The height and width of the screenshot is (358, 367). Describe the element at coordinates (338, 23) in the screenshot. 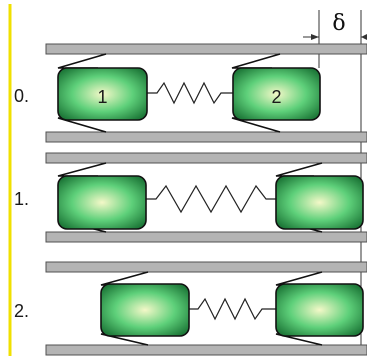

I see `delta-symbol: δ` at that location.